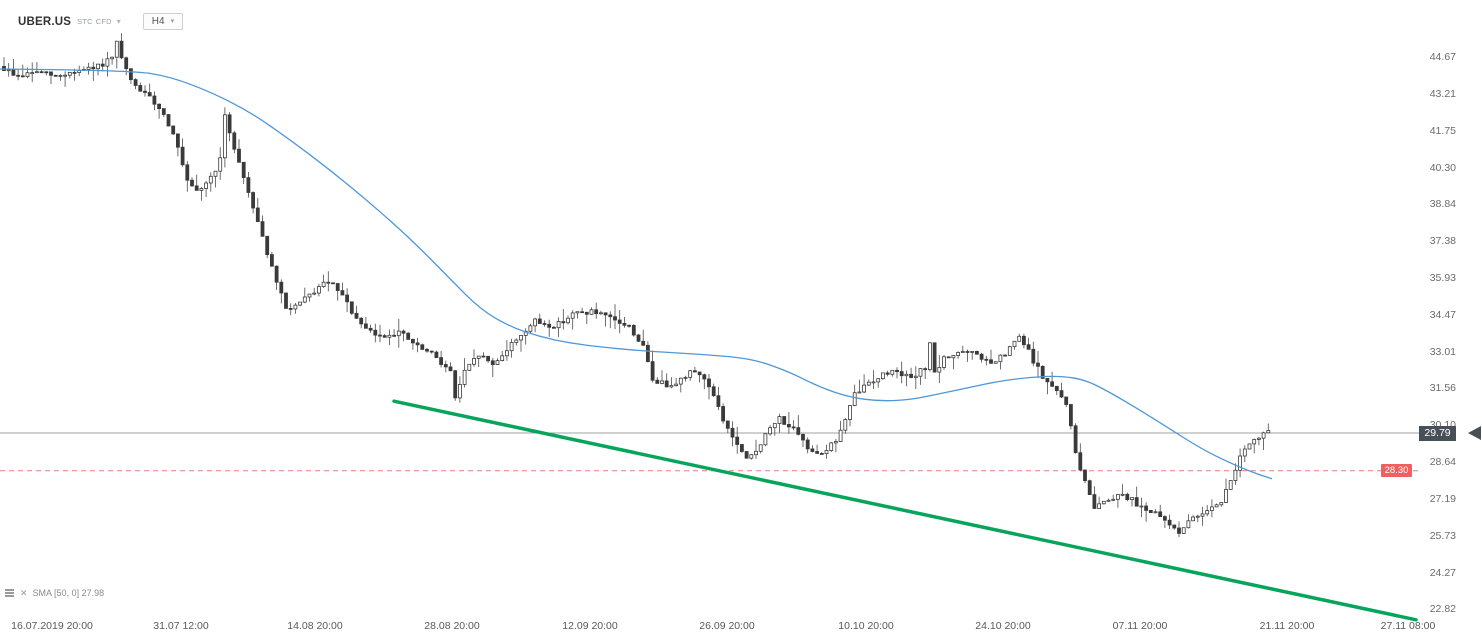 The width and height of the screenshot is (1482, 643). I want to click on price-tick-label: 44.67, so click(1442, 57).